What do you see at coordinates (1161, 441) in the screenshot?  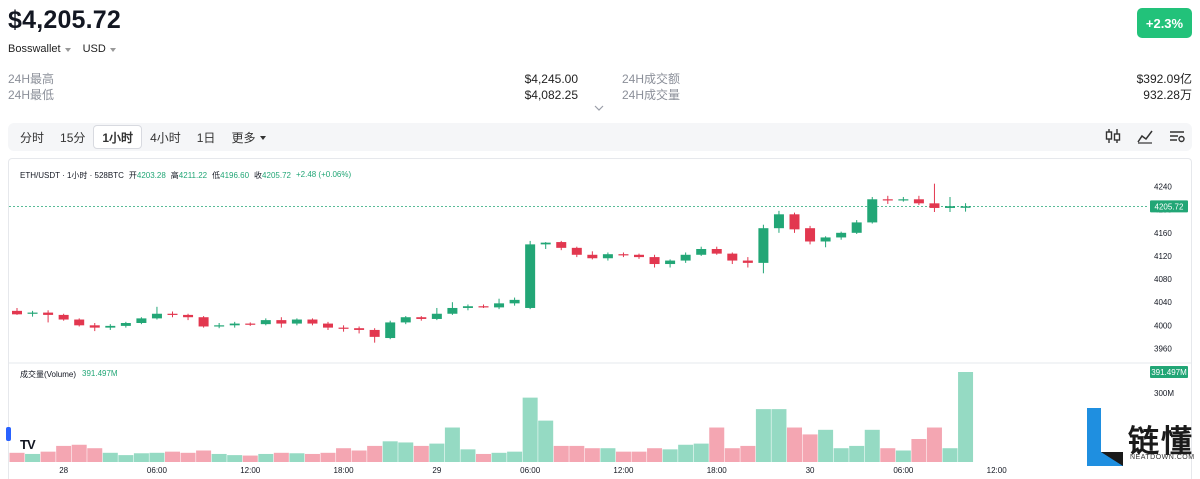 I see `watermark-text: 链懂` at bounding box center [1161, 441].